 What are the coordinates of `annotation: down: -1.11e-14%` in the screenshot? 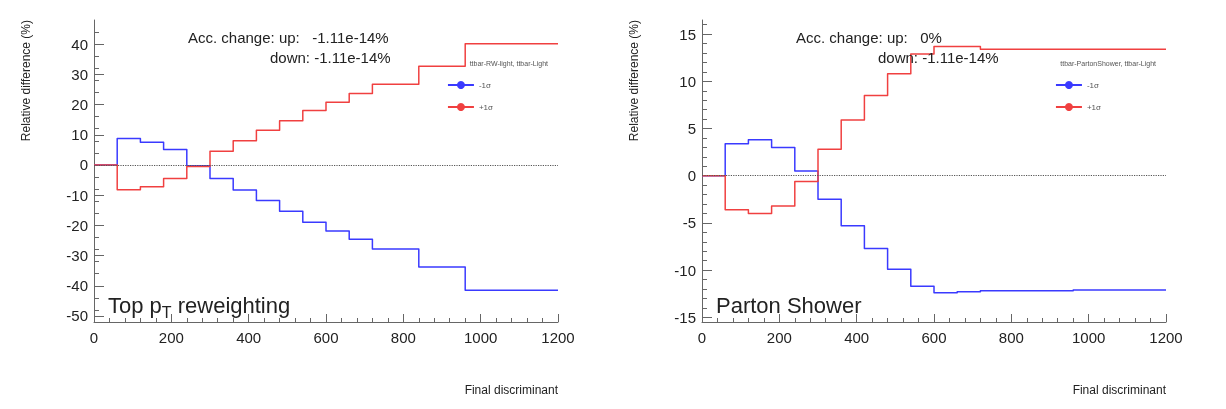 It's located at (330, 57).